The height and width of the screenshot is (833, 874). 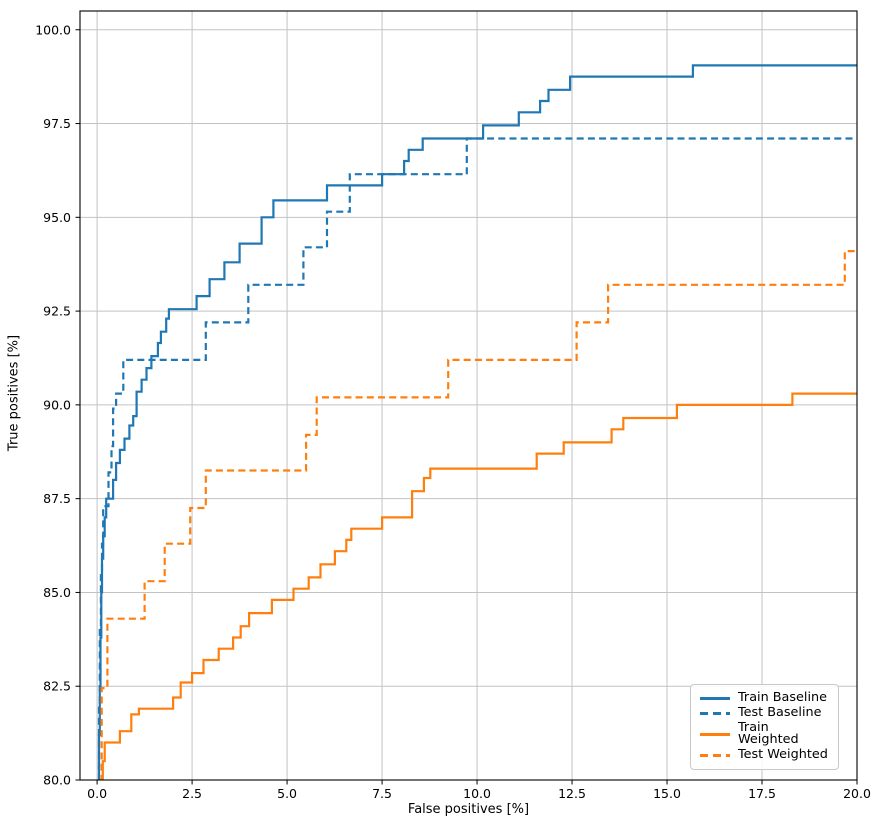 What do you see at coordinates (97, 793) in the screenshot?
I see `x-tick-label: 0.0` at bounding box center [97, 793].